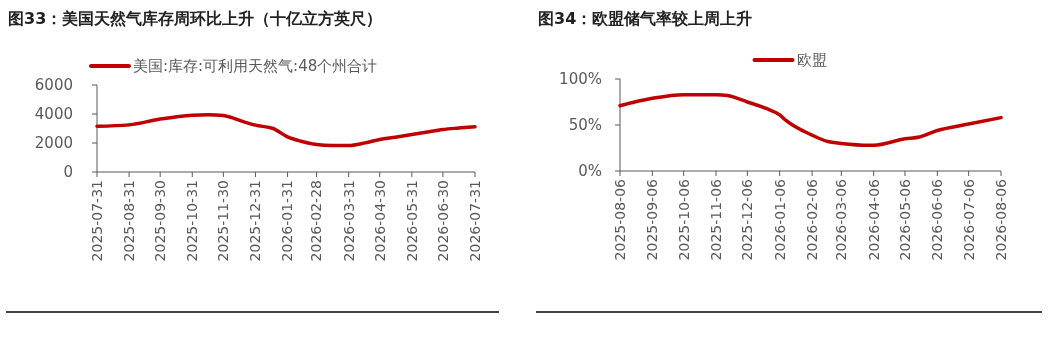 The width and height of the screenshot is (1048, 338). I want to click on y-tick-label: 2000, so click(53, 143).